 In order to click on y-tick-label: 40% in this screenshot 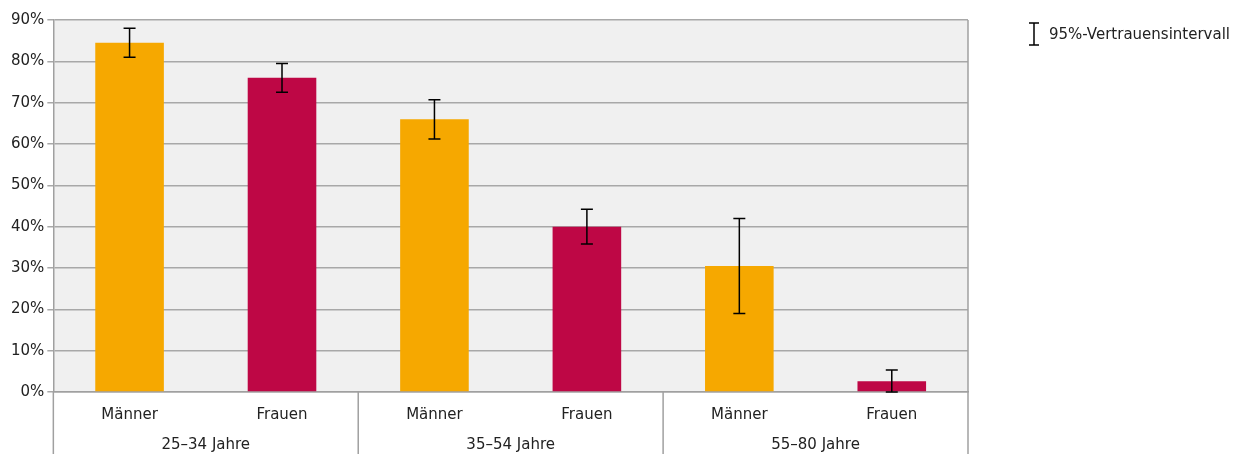, I will do `click(28, 225)`.